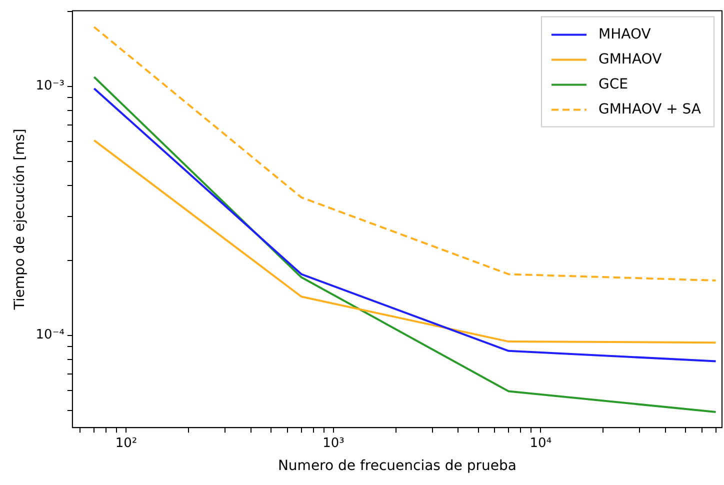 The image size is (724, 485). Describe the element at coordinates (50, 86) in the screenshot. I see `y-tick-label: 10⁻³` at that location.